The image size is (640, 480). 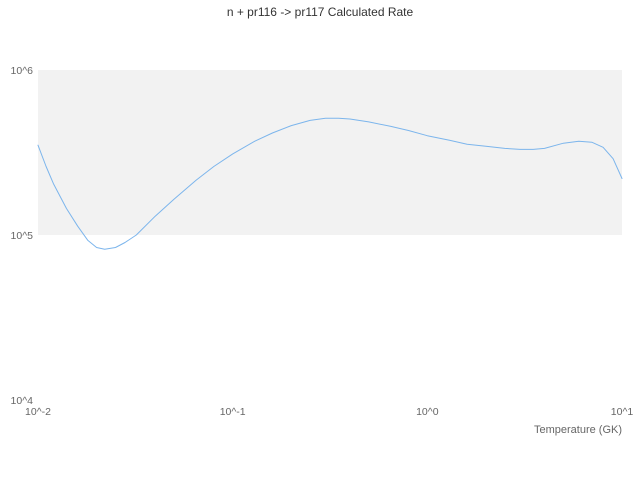 I want to click on x-tick-label: 10^-2, so click(x=38, y=412).